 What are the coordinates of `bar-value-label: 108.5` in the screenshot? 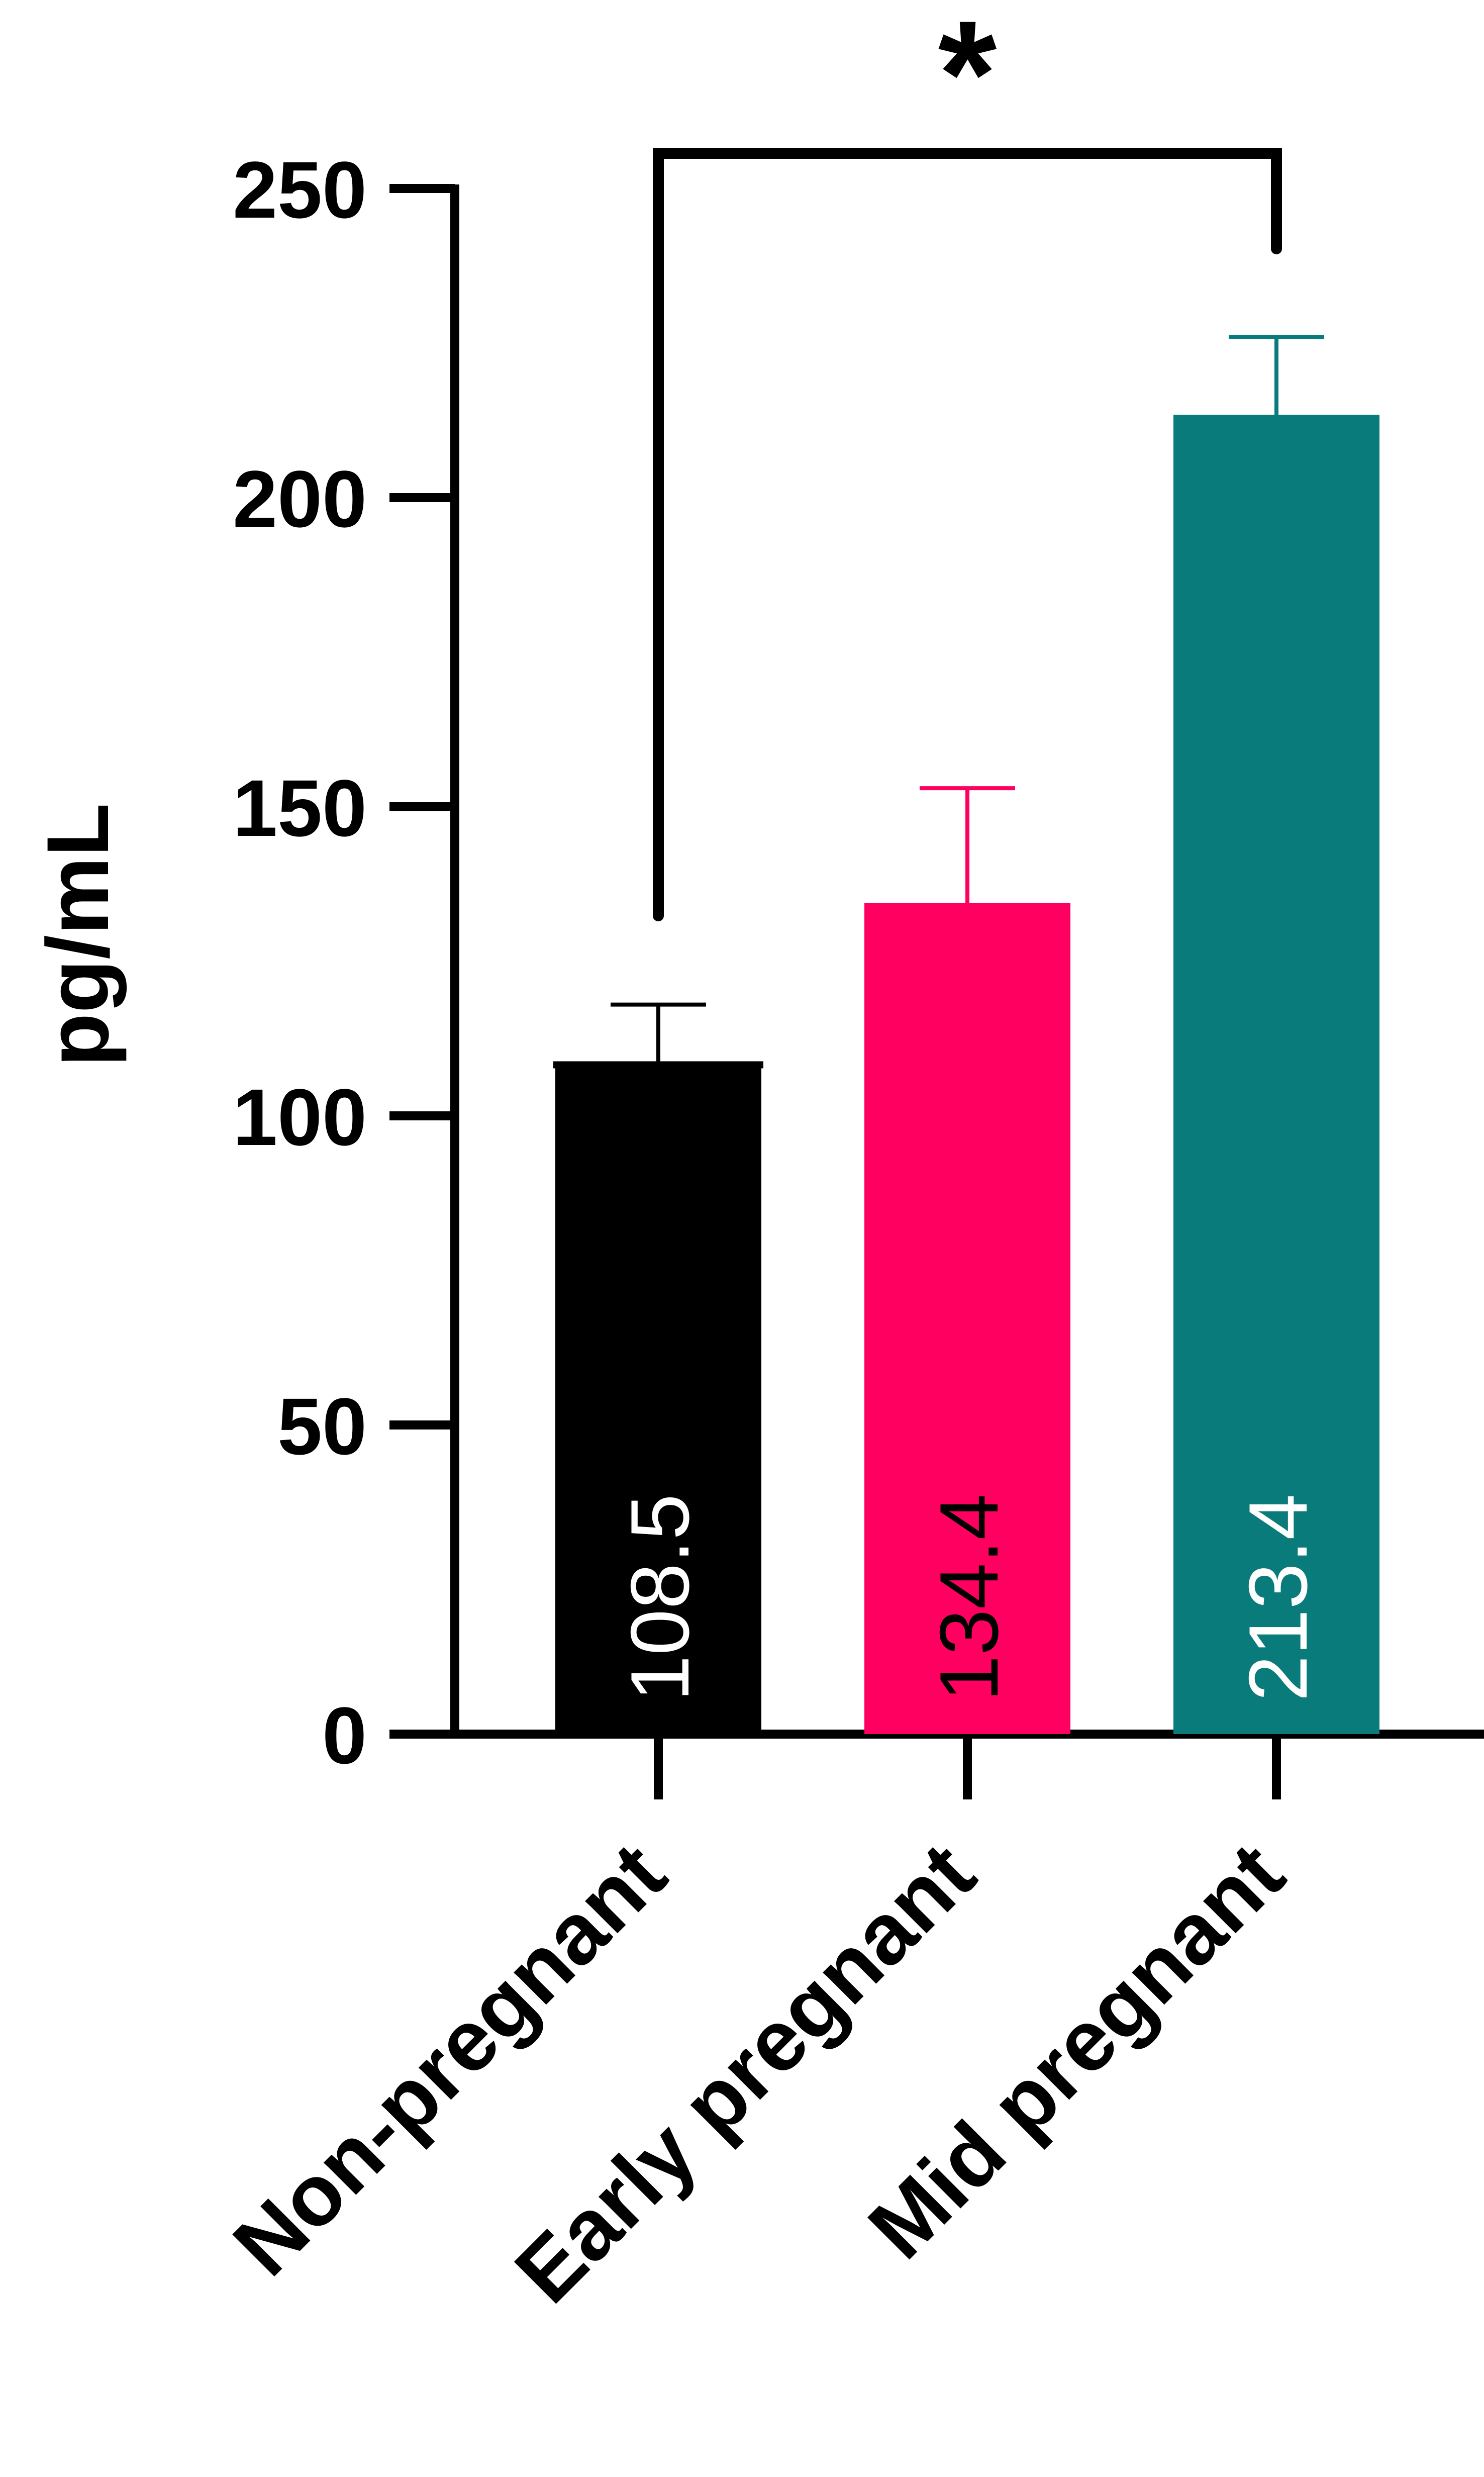 It's located at (660, 1597).